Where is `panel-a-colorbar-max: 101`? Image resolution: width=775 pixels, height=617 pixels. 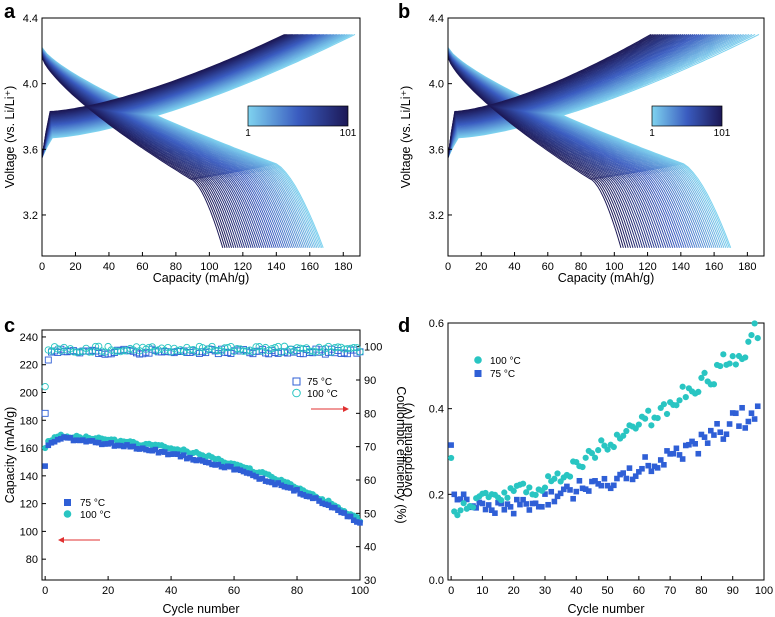
panel-a-colorbar-max: 101 is located at coordinates (348, 133).